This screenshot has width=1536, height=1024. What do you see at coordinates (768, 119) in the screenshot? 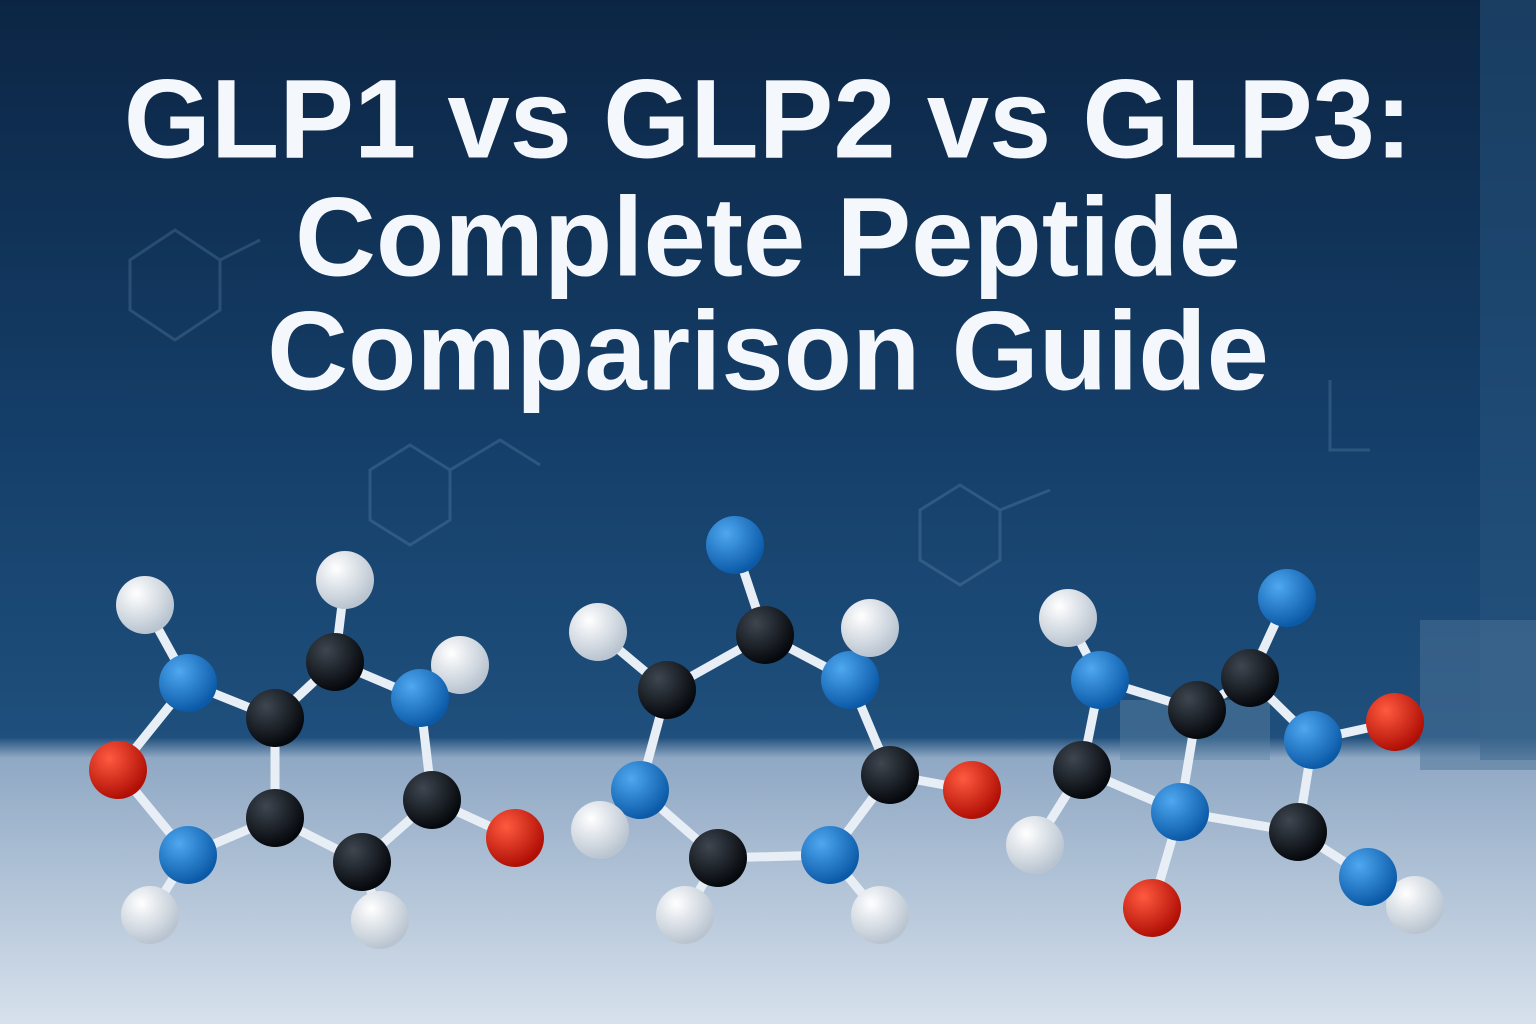
I see `title-line: GLP1 vs GLP2 vs GLP3:` at bounding box center [768, 119].